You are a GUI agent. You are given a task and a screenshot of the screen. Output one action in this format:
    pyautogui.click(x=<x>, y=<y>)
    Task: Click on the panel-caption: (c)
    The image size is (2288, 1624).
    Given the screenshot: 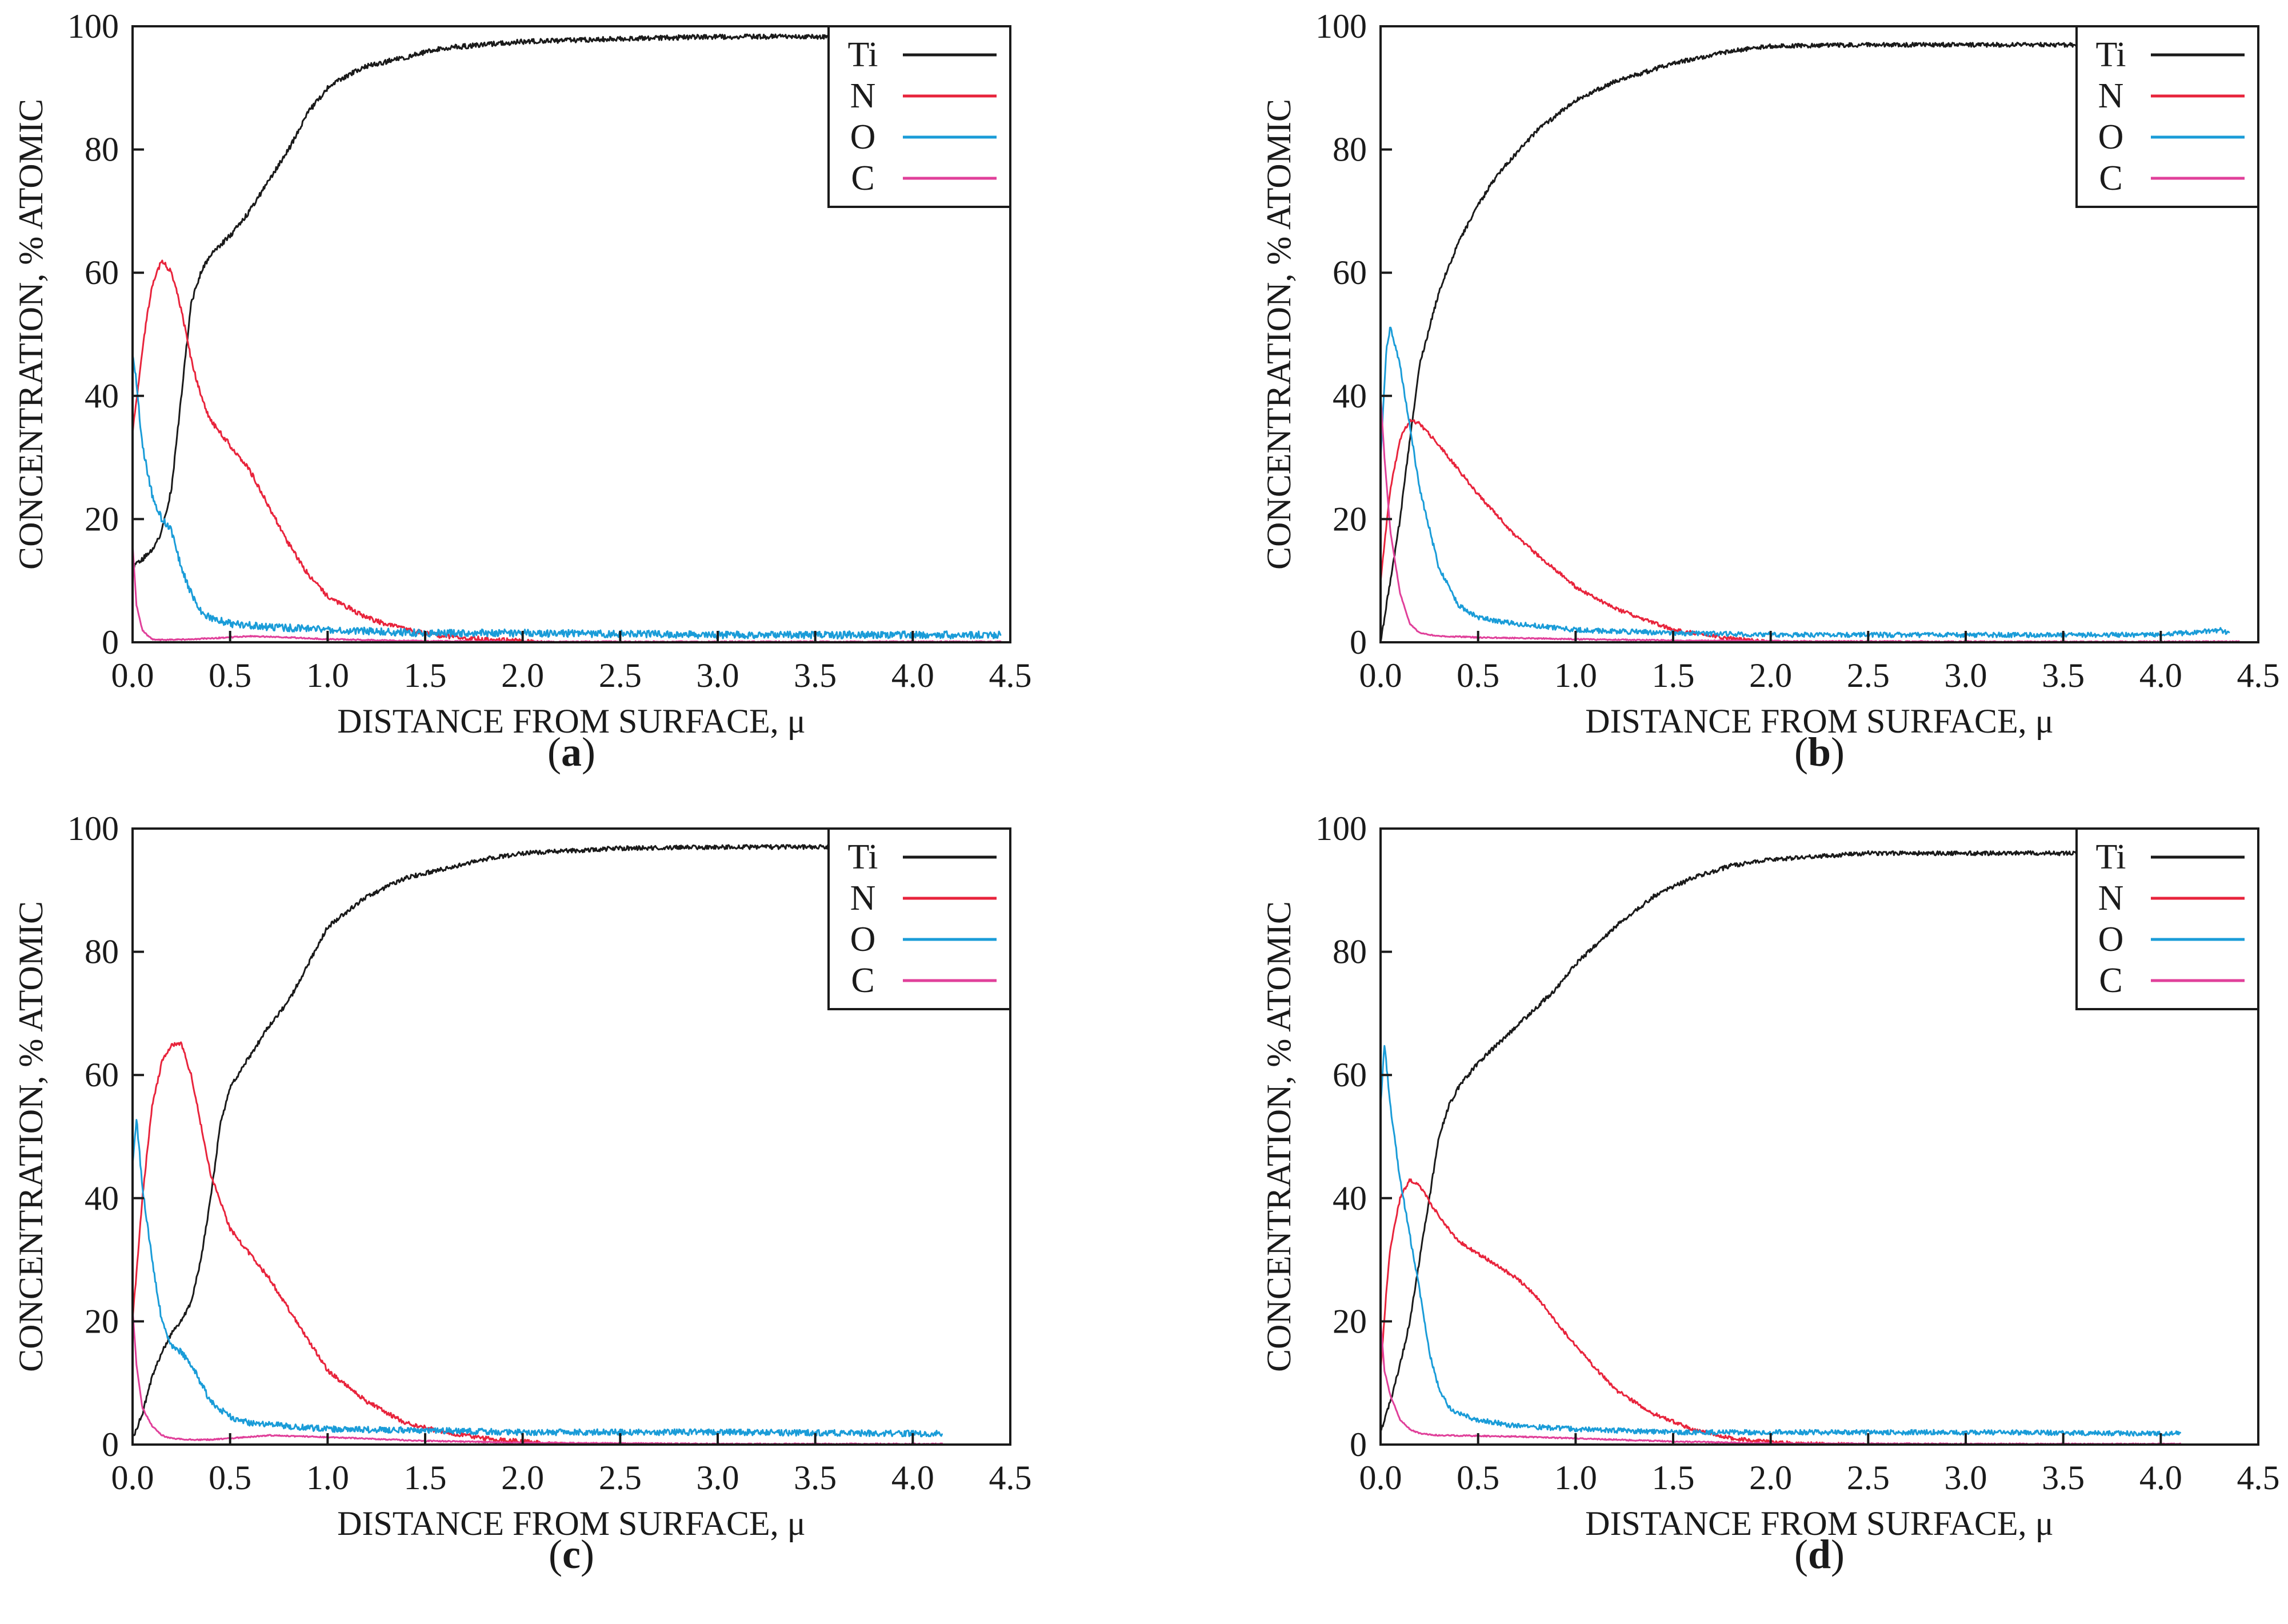 What is the action you would take?
    pyautogui.click(x=571, y=1554)
    